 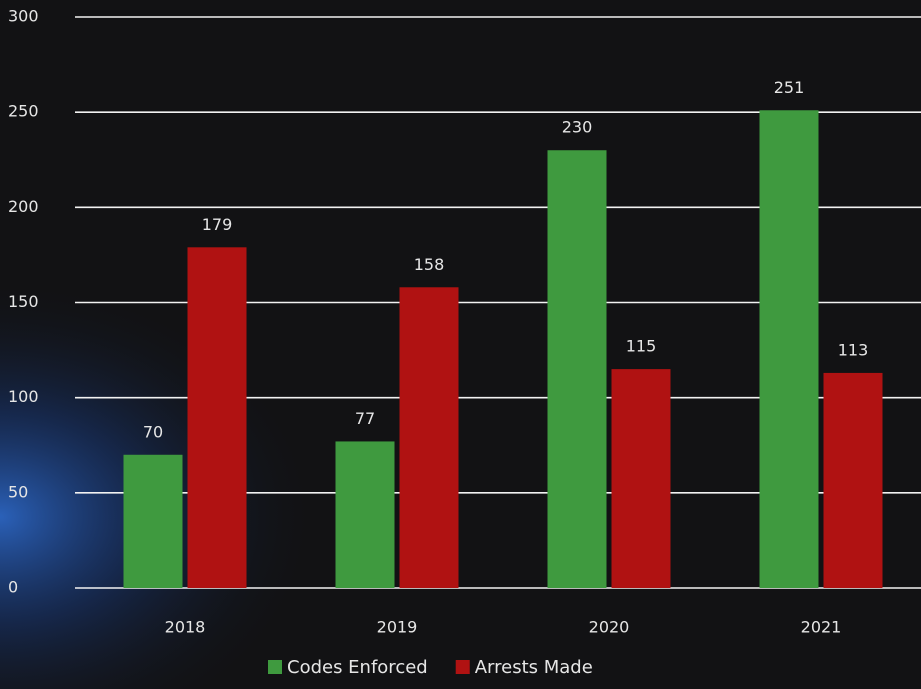 What do you see at coordinates (609, 627) in the screenshot?
I see `x-tick-label: 2020` at bounding box center [609, 627].